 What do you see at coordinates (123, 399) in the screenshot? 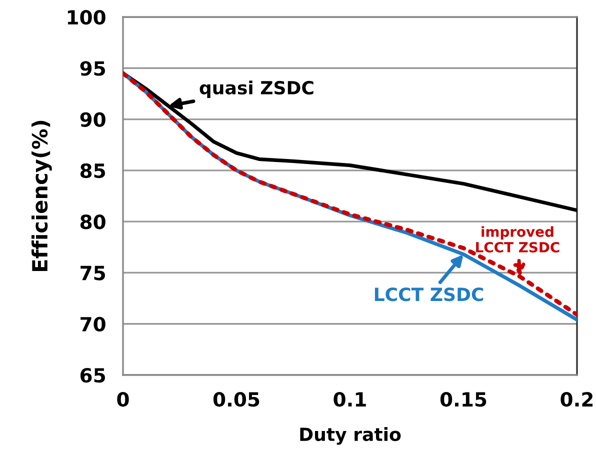
I see `x-tick-label: 0` at bounding box center [123, 399].